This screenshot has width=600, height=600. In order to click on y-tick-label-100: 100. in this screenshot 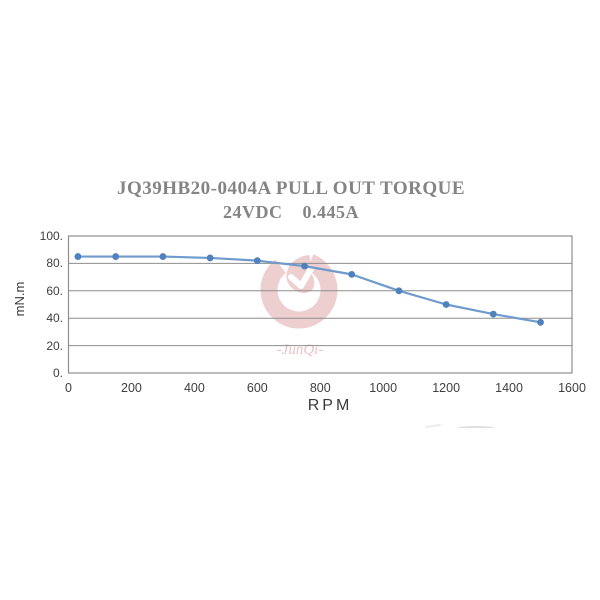, I will do `click(51, 236)`.